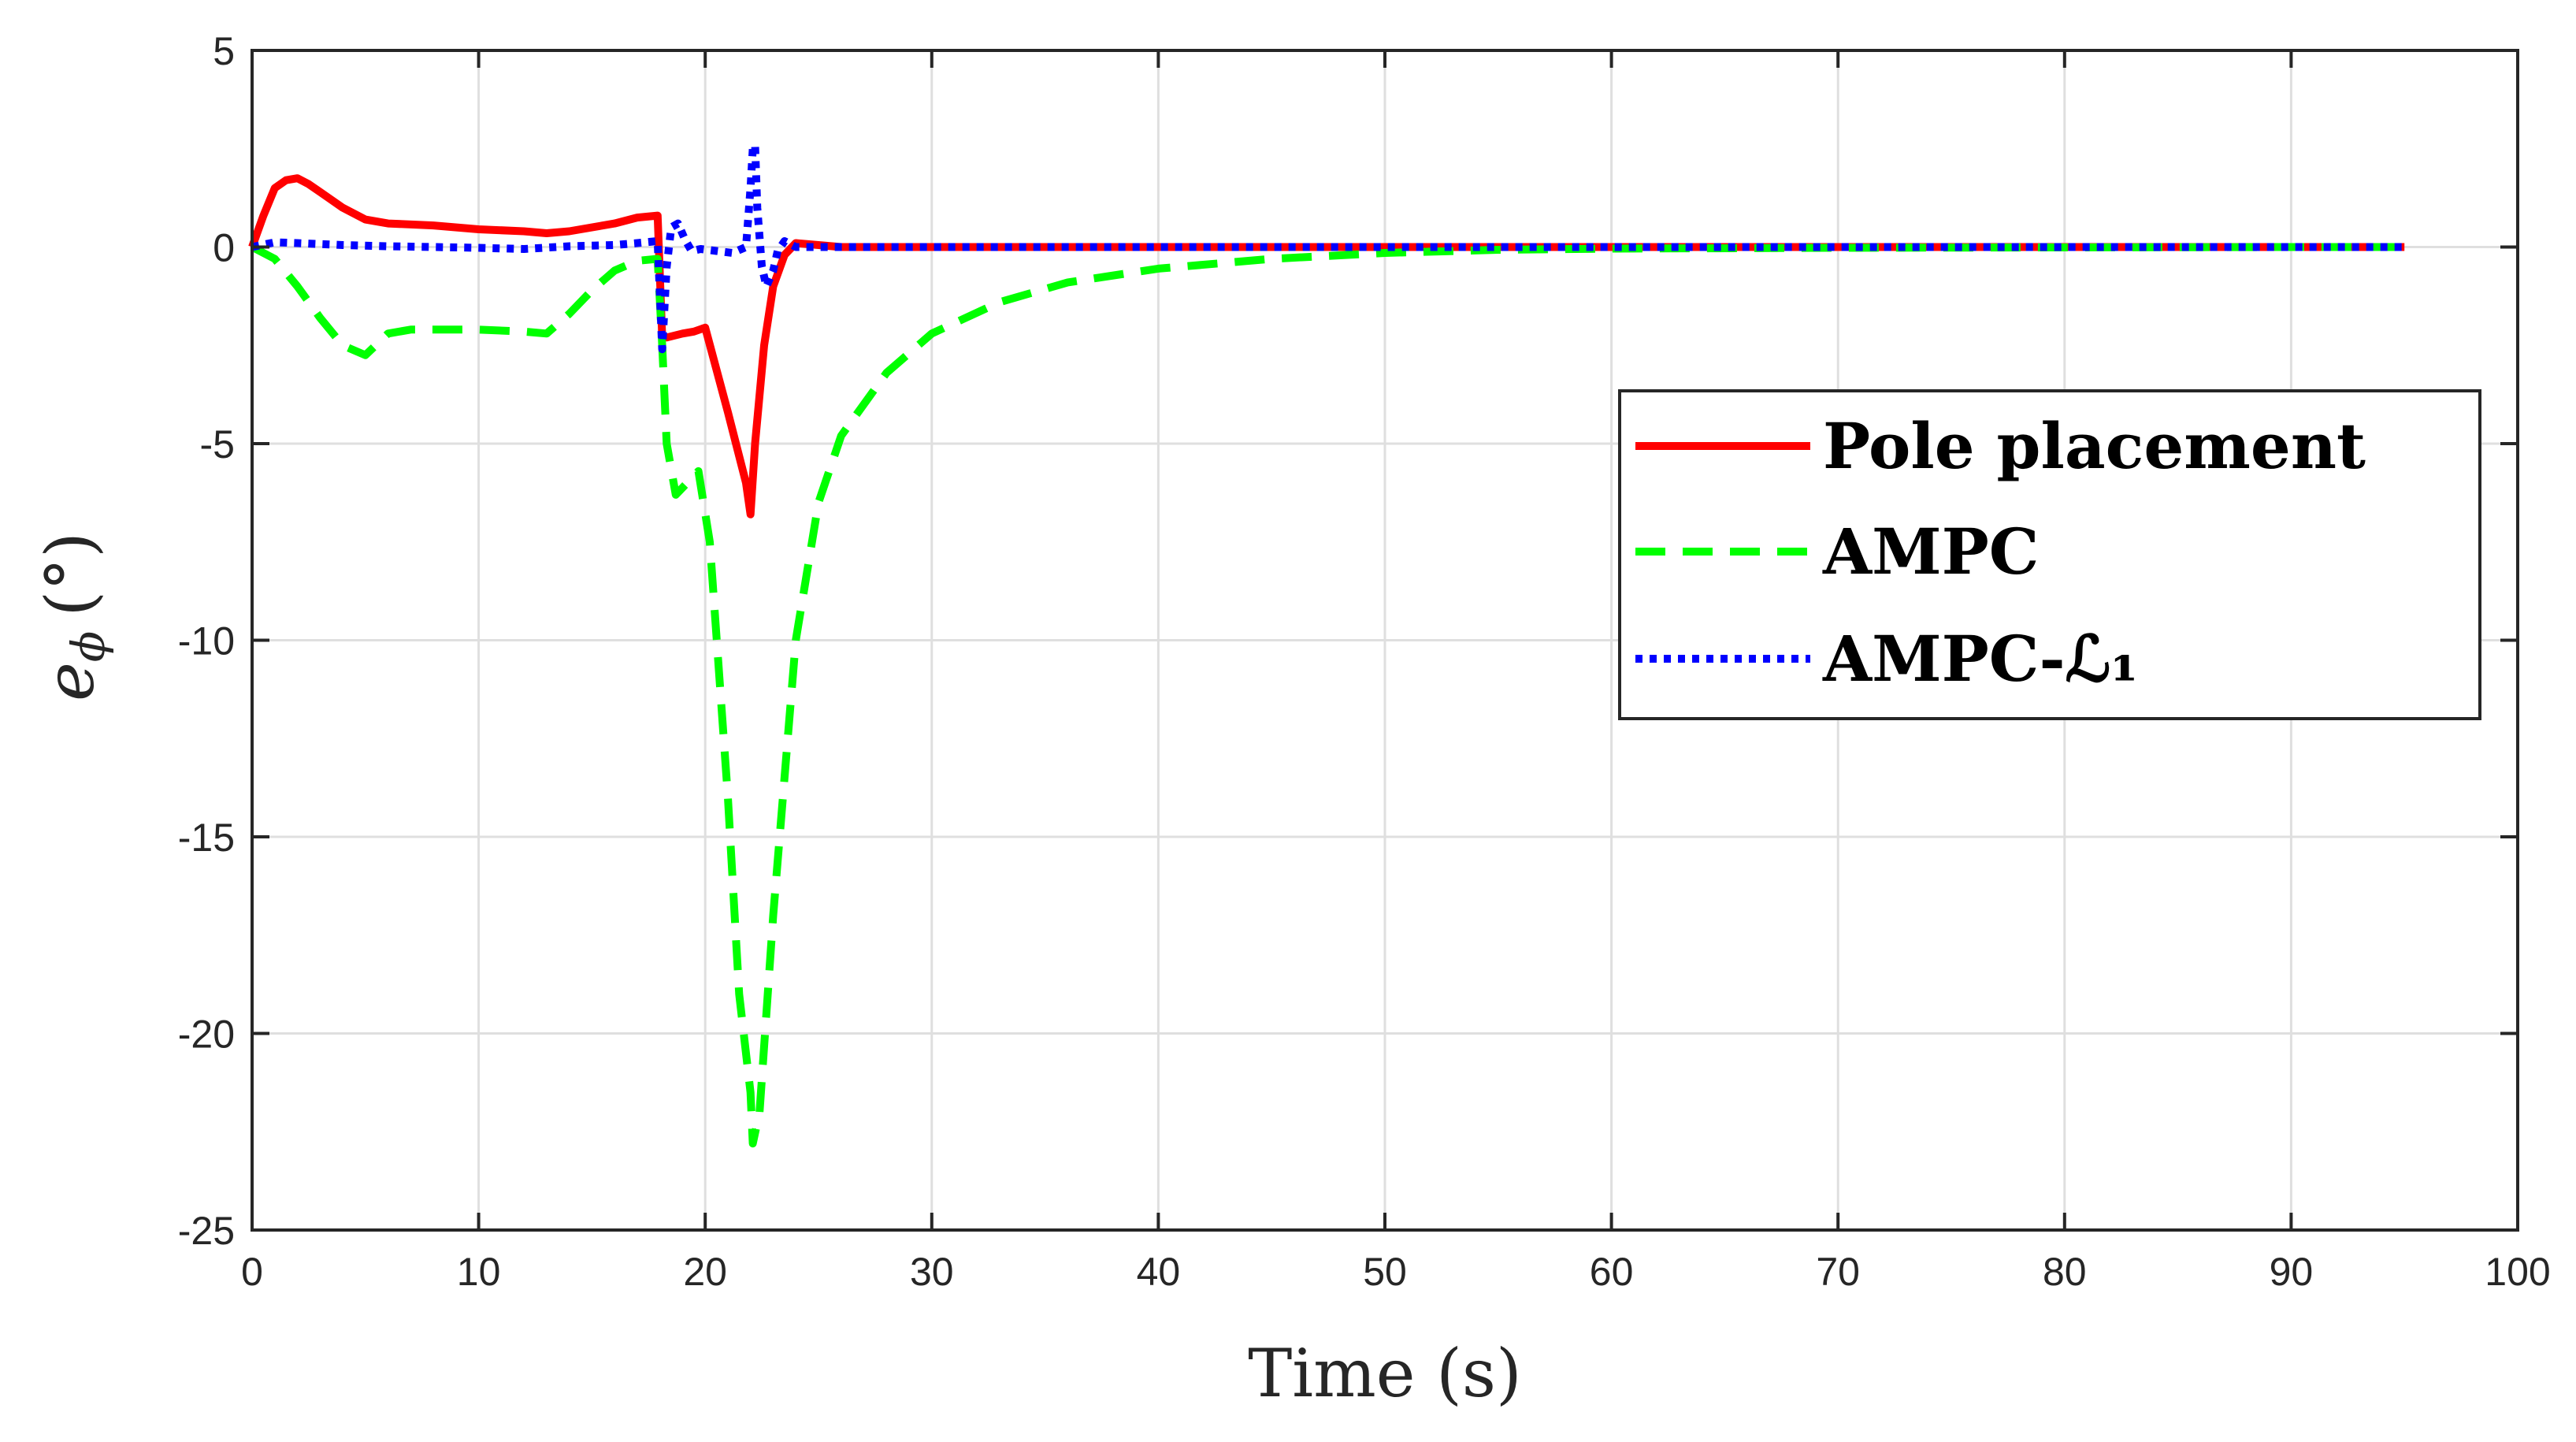 Image resolution: width=2576 pixels, height=1442 pixels. I want to click on y-axis-title-unit: (°), so click(70, 574).